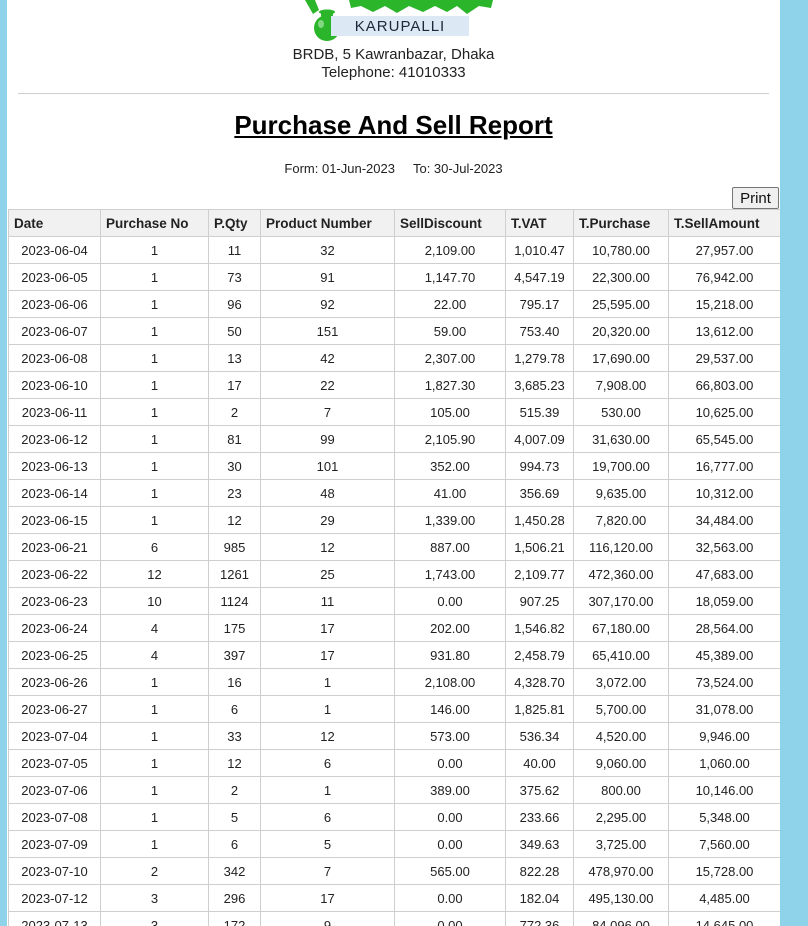  Describe the element at coordinates (54, 385) in the screenshot. I see `table-cell: 2023-06-10` at that location.